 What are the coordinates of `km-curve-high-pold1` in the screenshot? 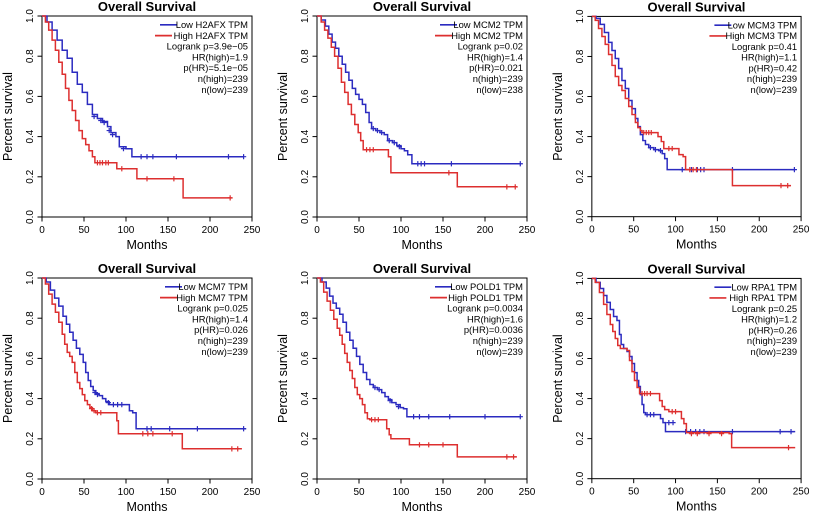 It's located at (417, 367).